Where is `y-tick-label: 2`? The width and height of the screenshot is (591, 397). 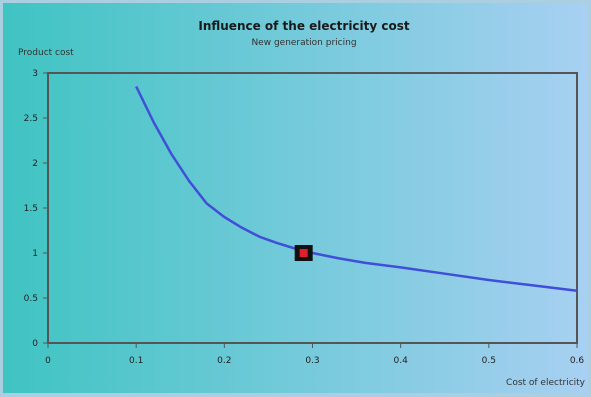 y-tick-label: 2 is located at coordinates (35, 164).